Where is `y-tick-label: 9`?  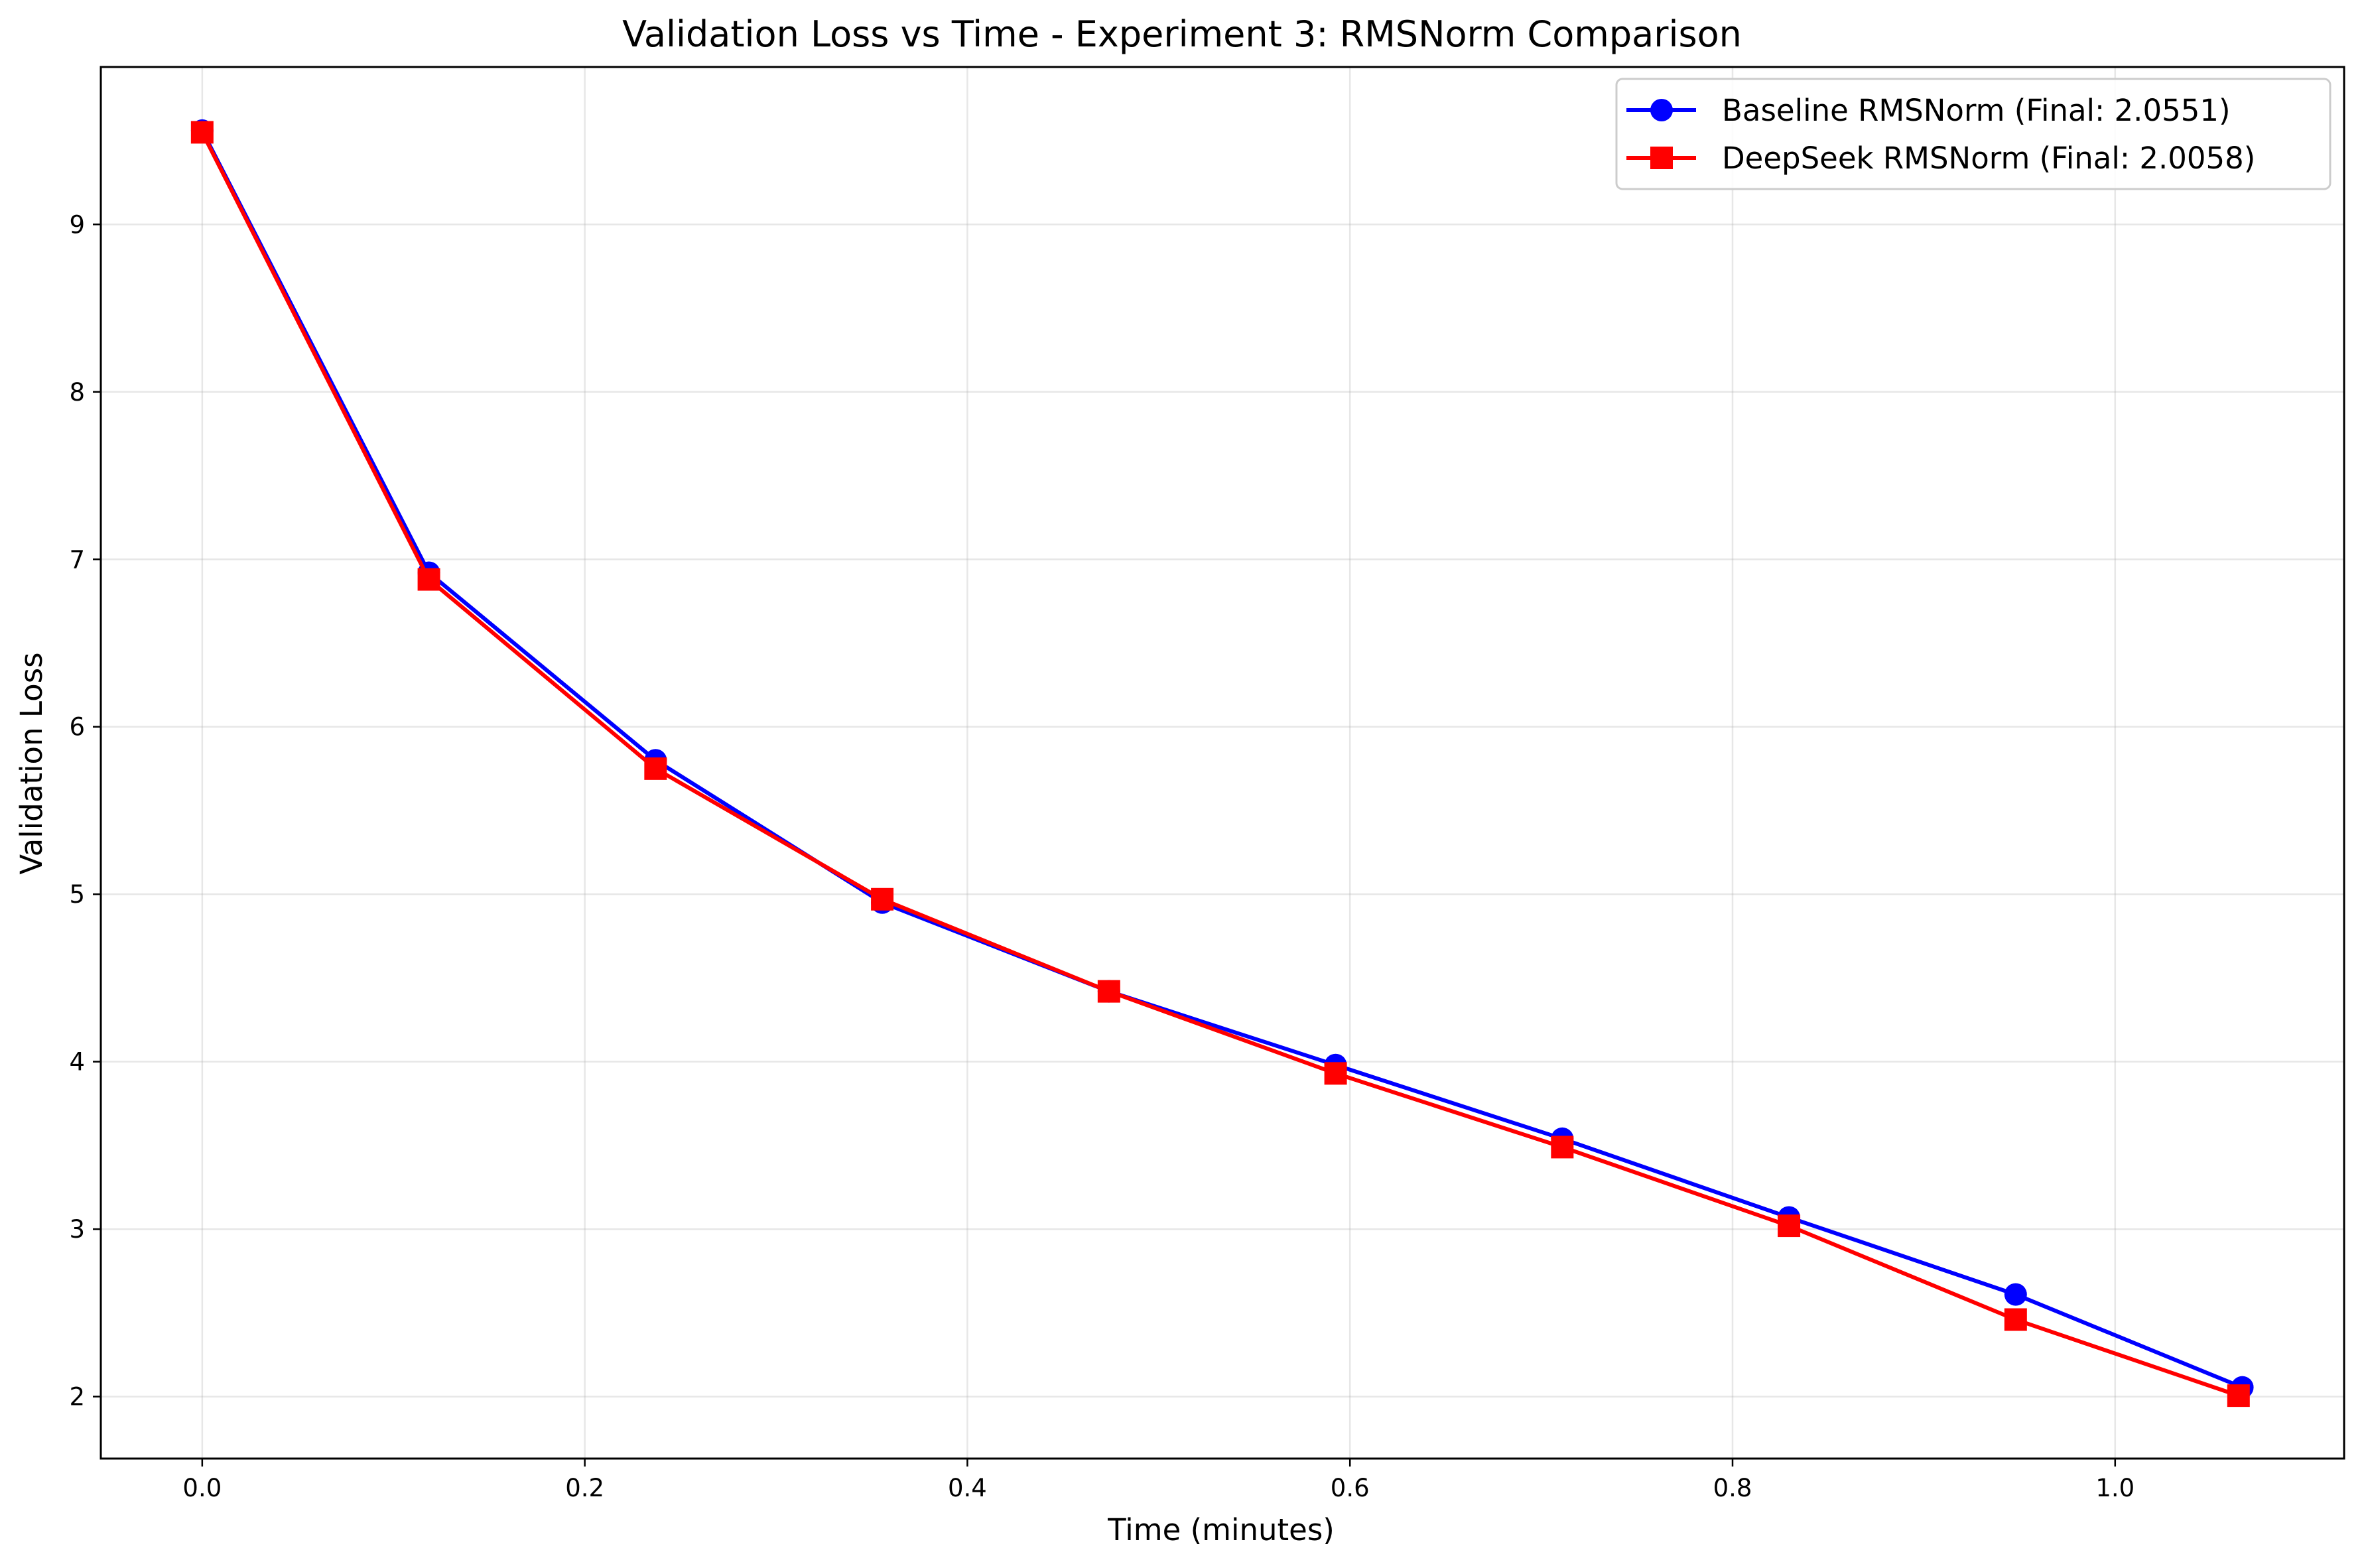 y-tick-label: 9 is located at coordinates (77, 224).